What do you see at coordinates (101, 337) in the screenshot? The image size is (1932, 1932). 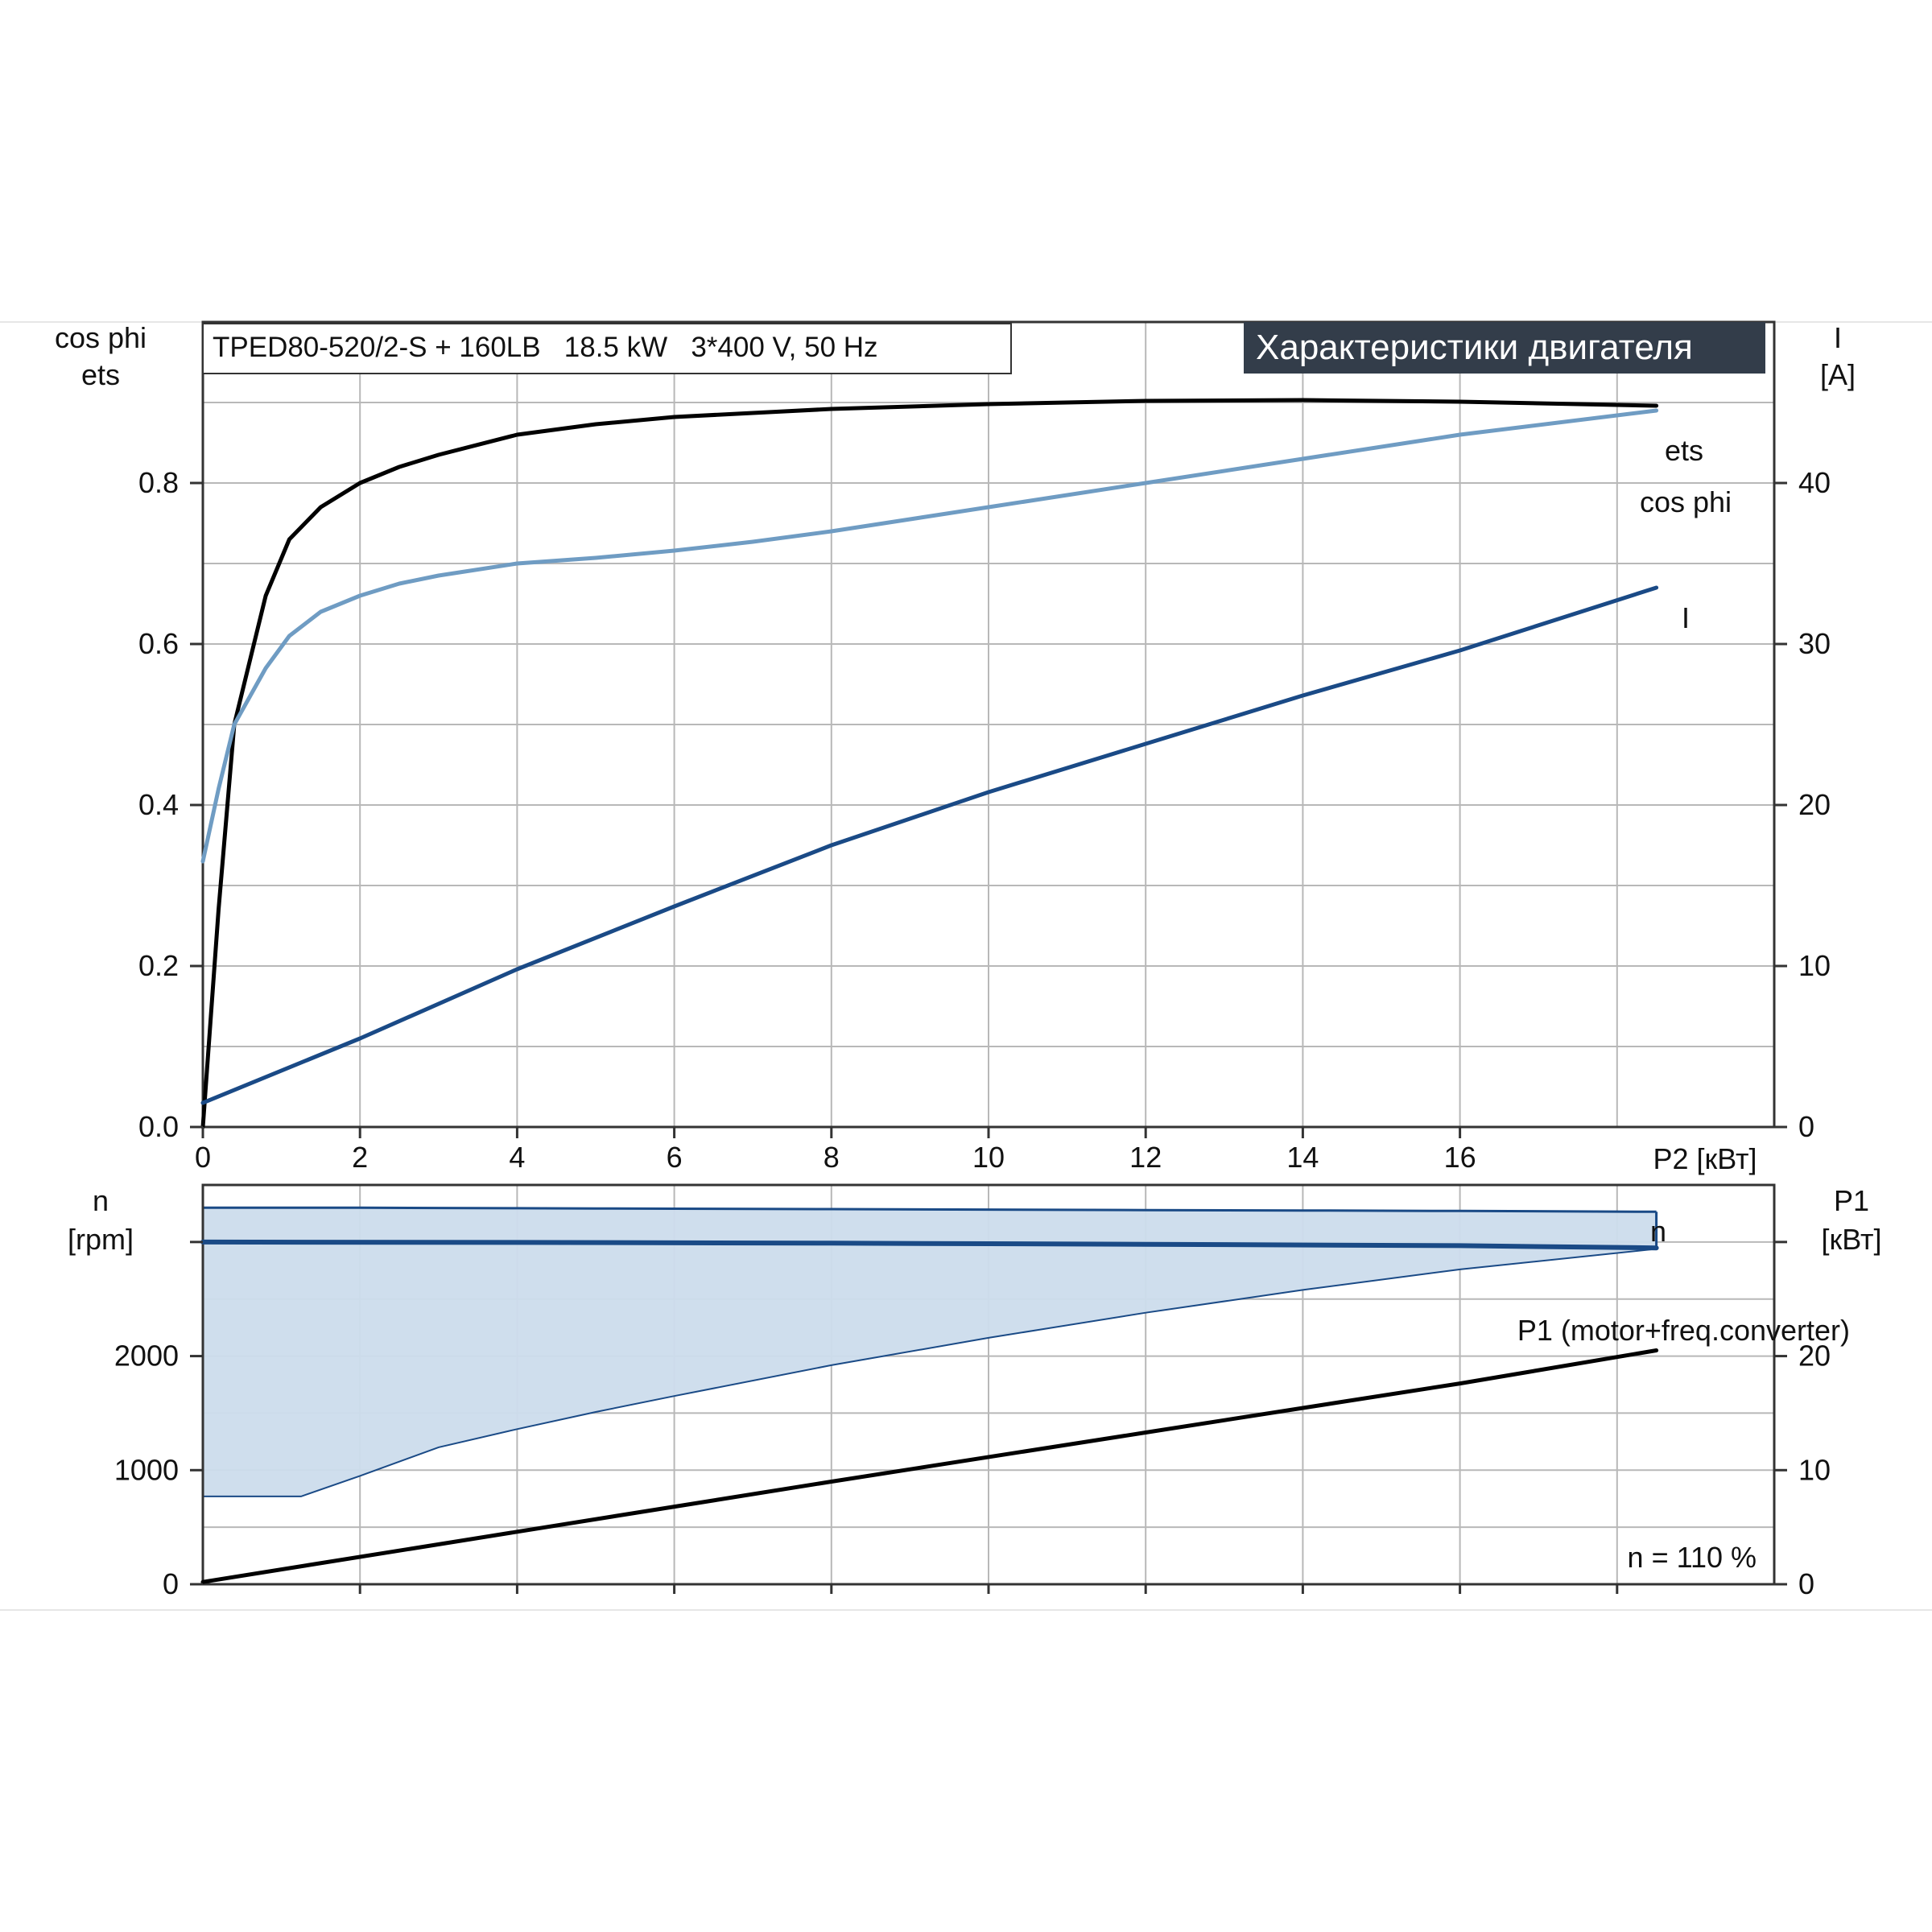 I see `y-left-label-cosphi: cos phi` at bounding box center [101, 337].